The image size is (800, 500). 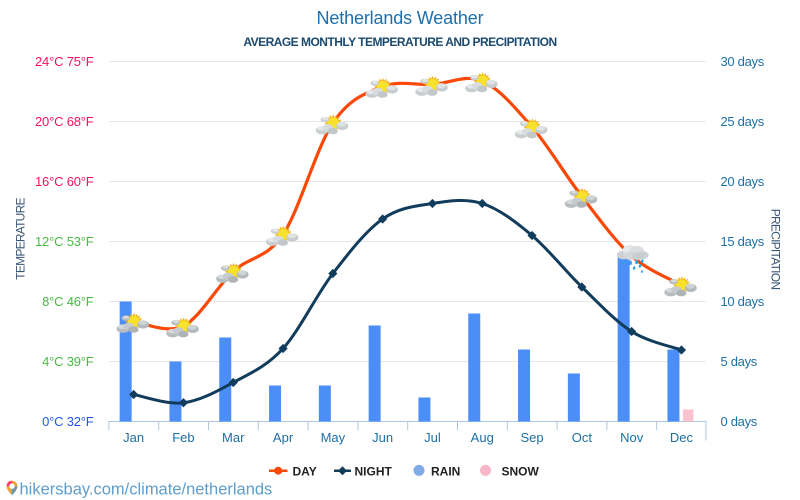 What do you see at coordinates (432, 437) in the screenshot?
I see `svg-text: Jul` at bounding box center [432, 437].